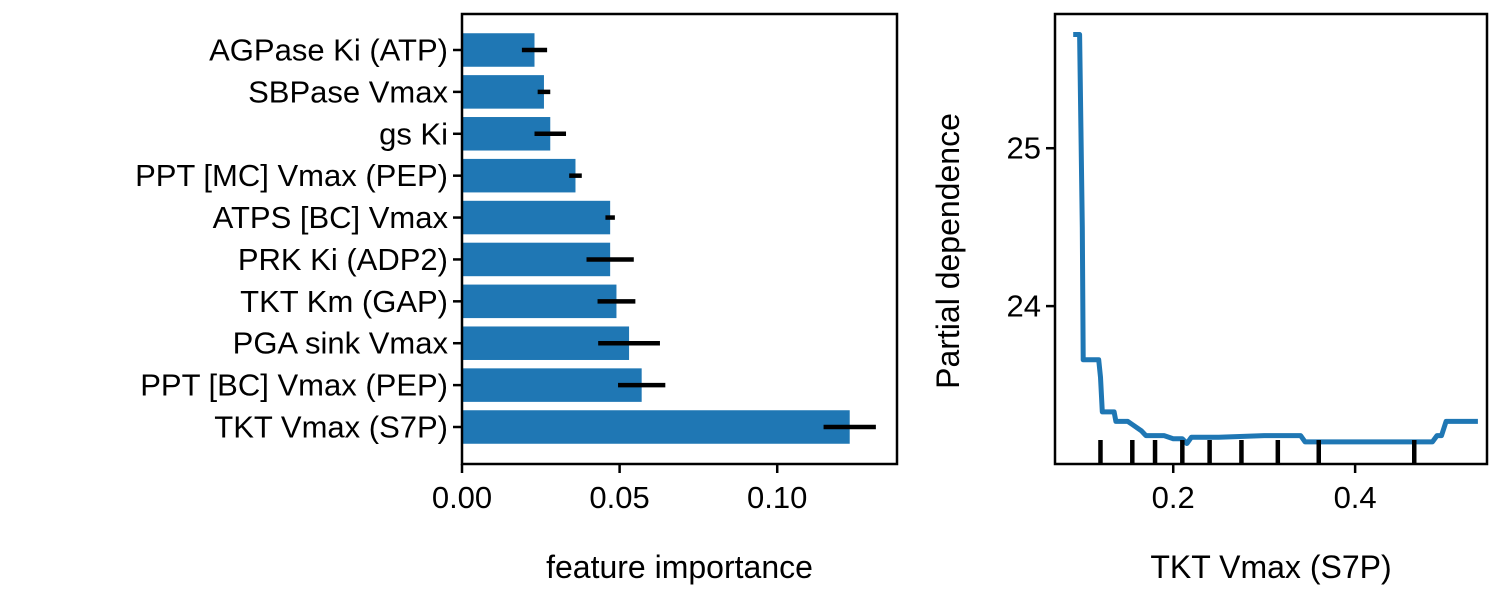 This screenshot has width=1500, height=600. Describe the element at coordinates (348, 91) in the screenshot. I see `feature-importance-y-tick-label: SBPase Vmax` at that location.